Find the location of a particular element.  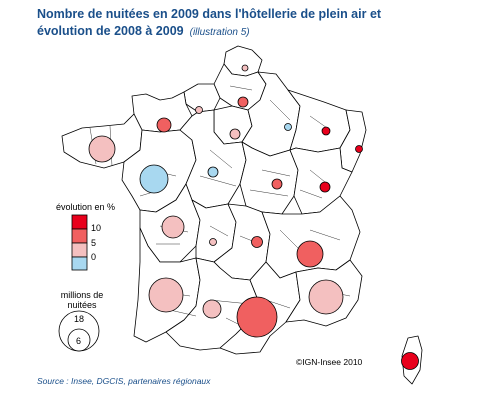

color-legend-tick-10: 10 is located at coordinates (96, 228).